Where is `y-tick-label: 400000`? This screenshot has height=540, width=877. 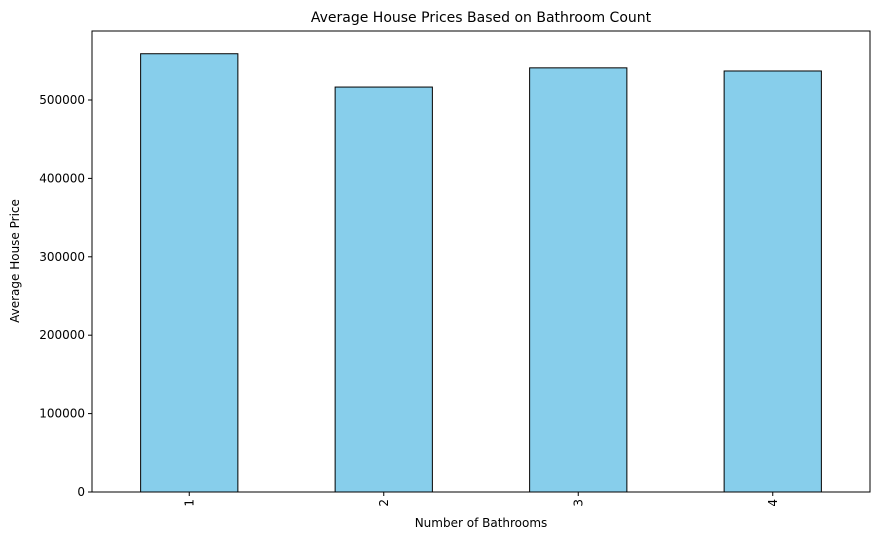 y-tick-label: 400000 is located at coordinates (62, 178).